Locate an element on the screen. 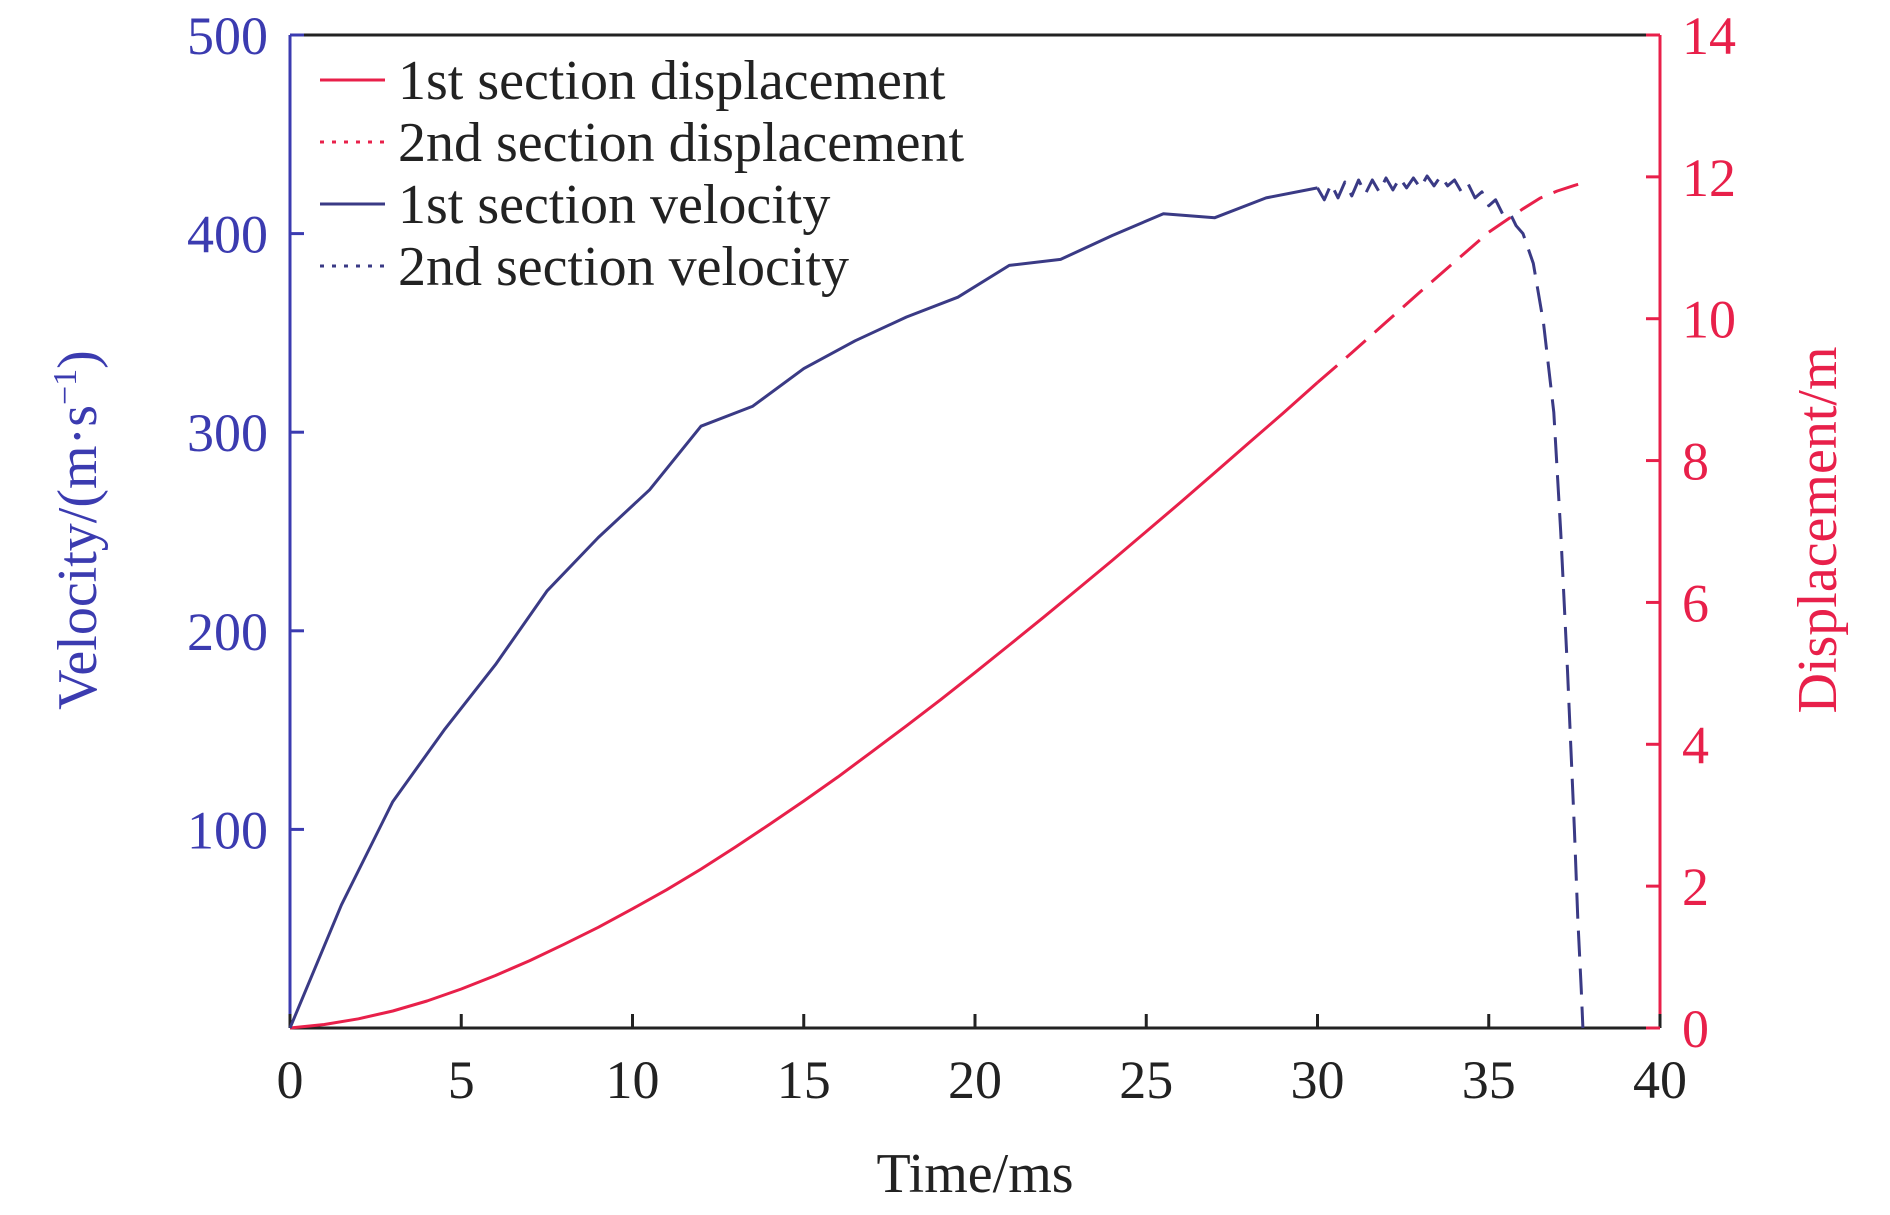 The width and height of the screenshot is (1890, 1215). x-axis-label: Time/ms is located at coordinates (974, 1174).